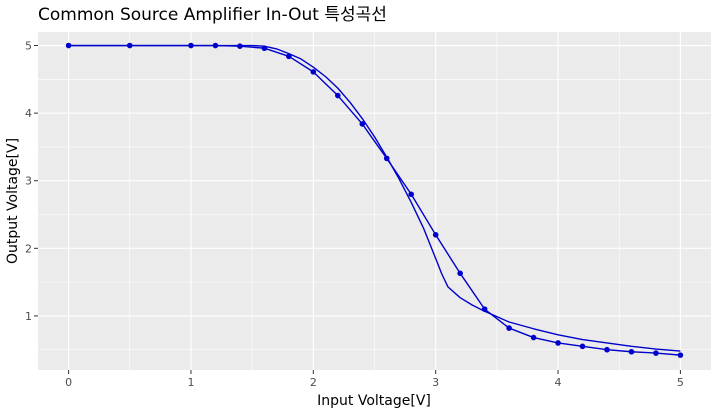 The width and height of the screenshot is (718, 415). What do you see at coordinates (13, 201) in the screenshot?
I see `y-axis-title: Output Voltage[V]` at bounding box center [13, 201].